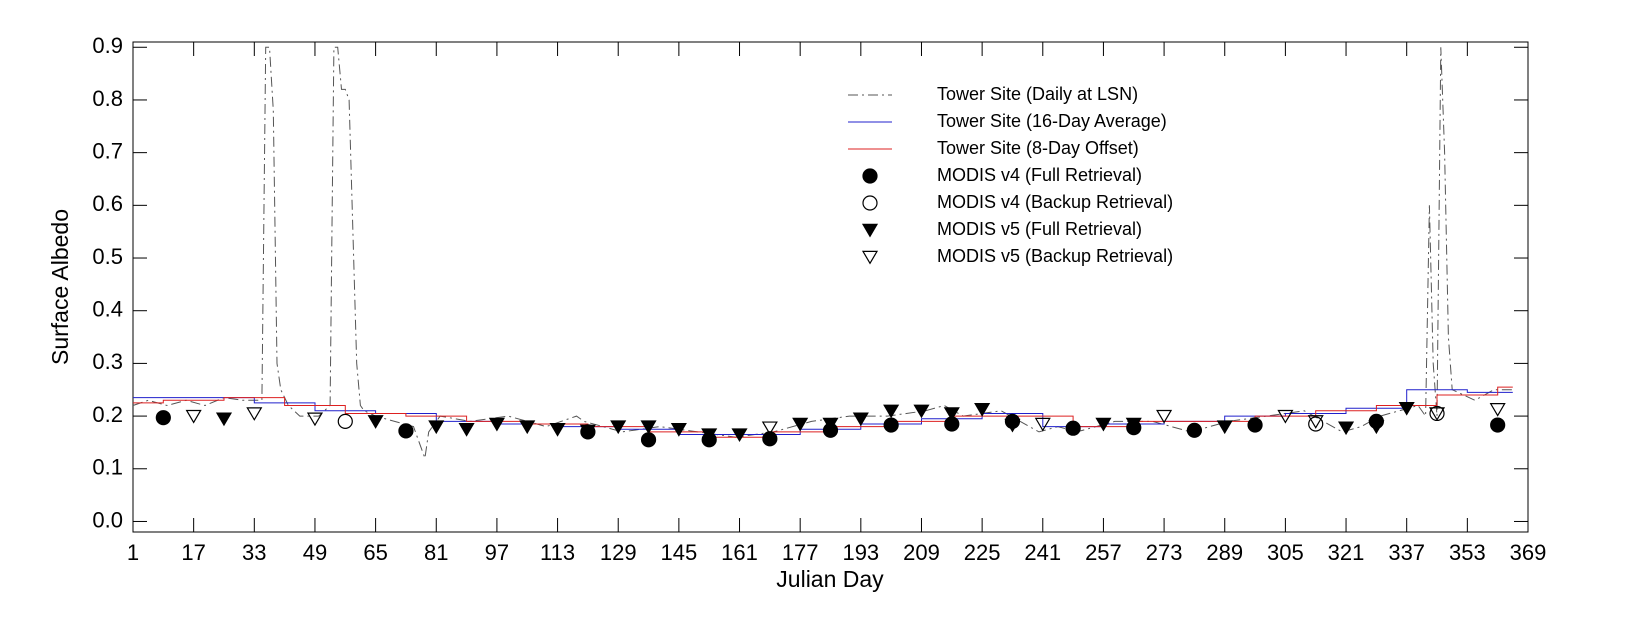 The height and width of the screenshot is (641, 1633). I want to click on series-line, so click(823, 412).